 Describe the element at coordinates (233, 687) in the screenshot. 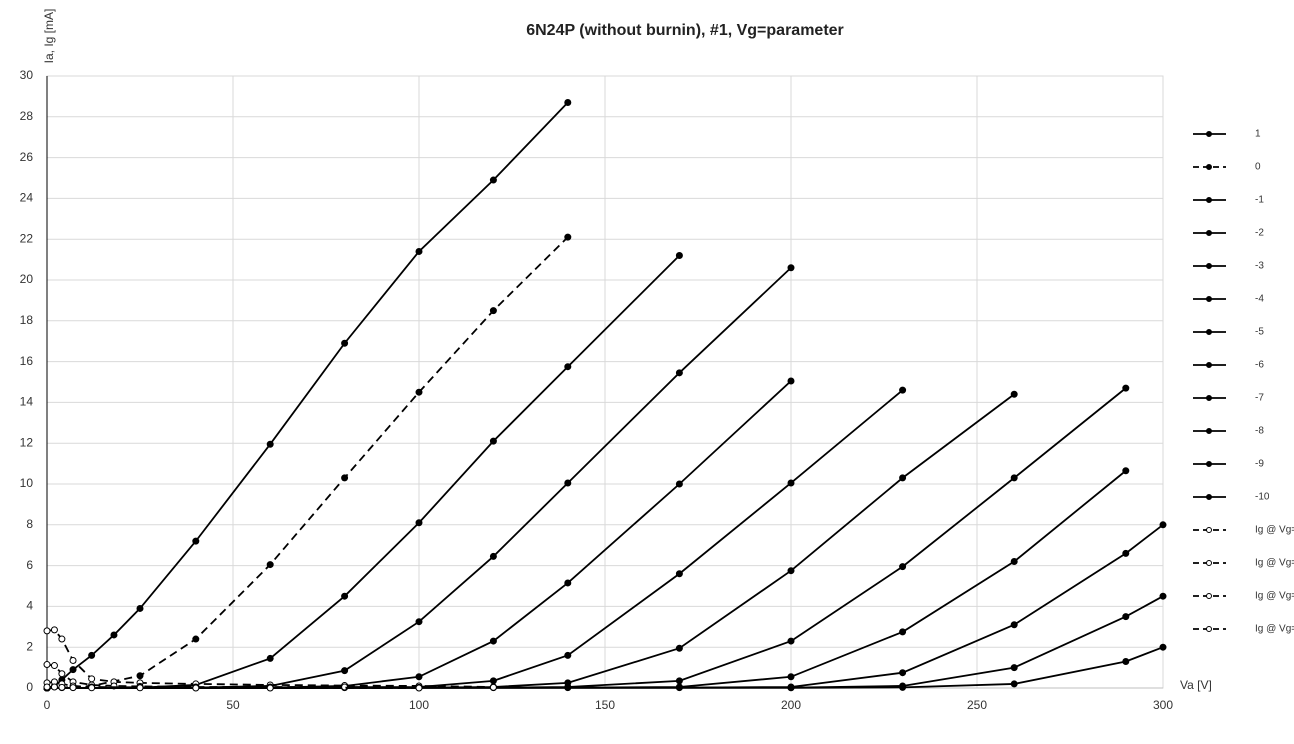

I see `series-line` at that location.